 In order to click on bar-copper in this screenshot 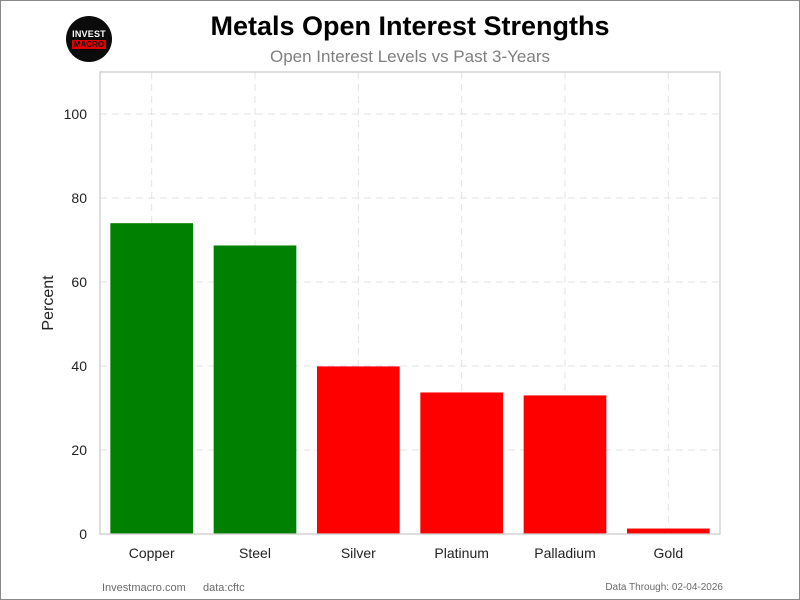, I will do `click(151, 378)`.